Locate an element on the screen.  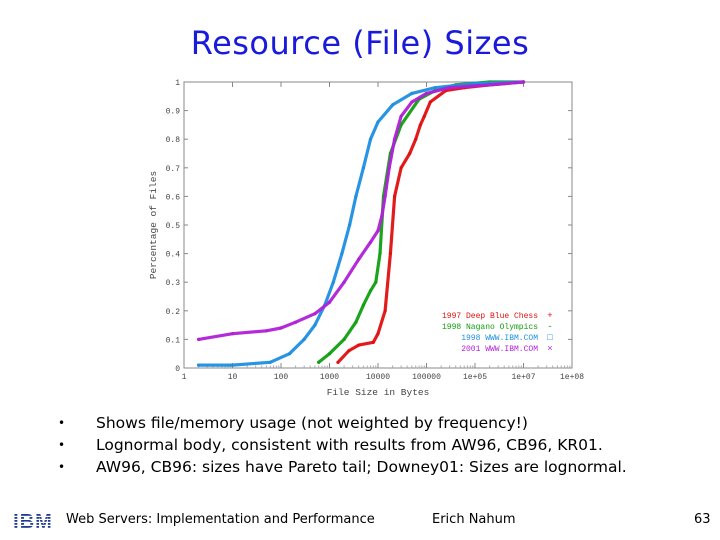
y-tick-label: 0.3 is located at coordinates (173, 283).